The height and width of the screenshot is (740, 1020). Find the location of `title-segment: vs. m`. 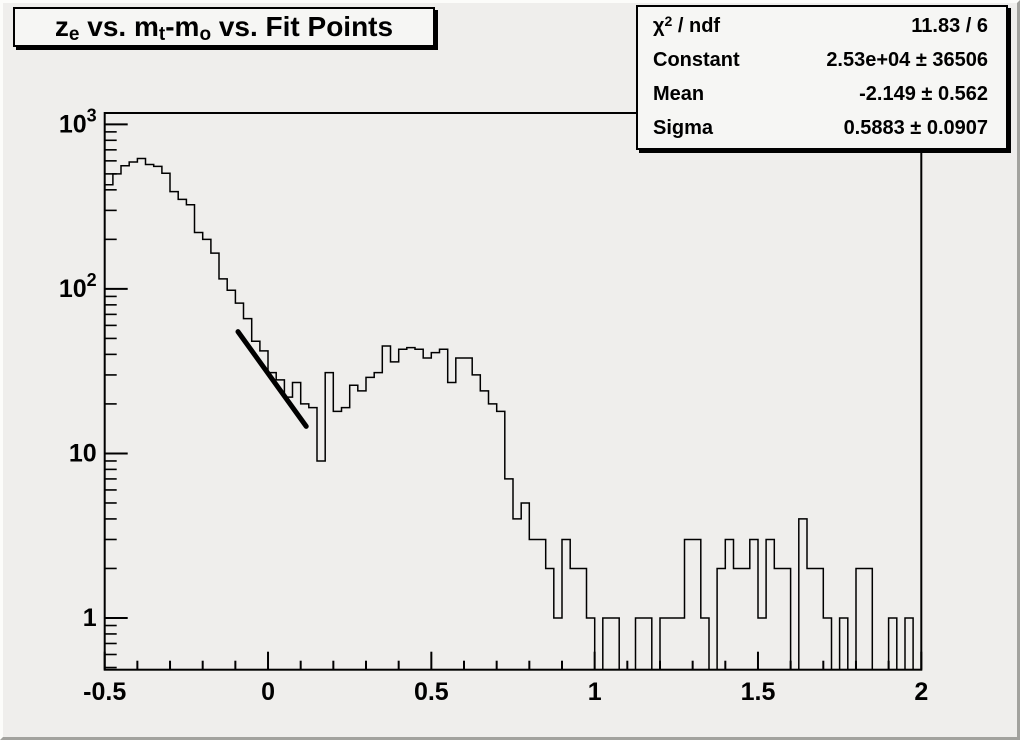

title-segment: vs. m is located at coordinates (119, 26).